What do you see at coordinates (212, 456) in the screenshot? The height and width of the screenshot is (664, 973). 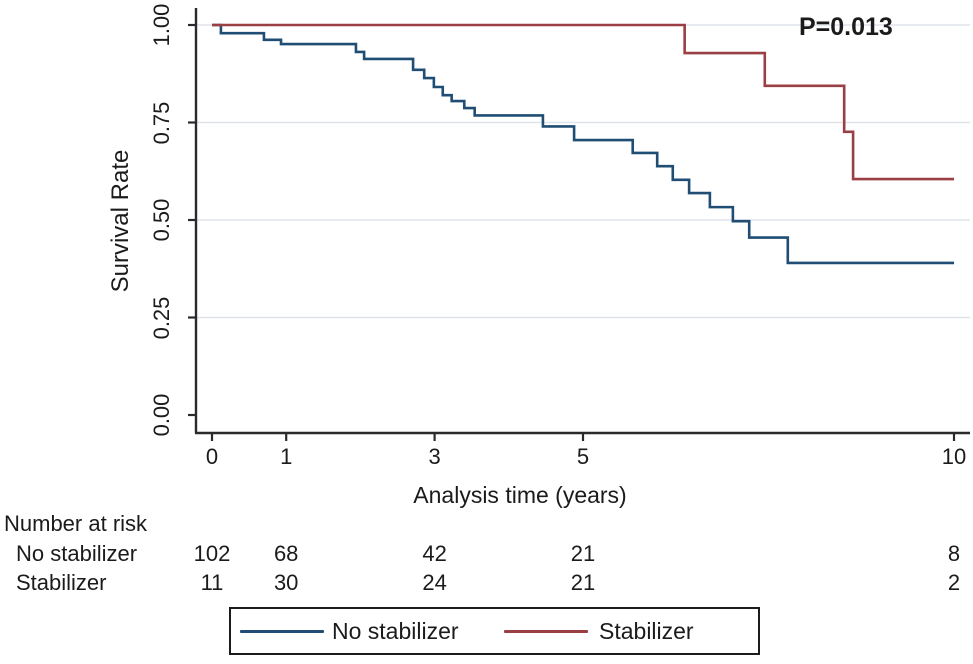 I see `x-tick-label-0: 0` at bounding box center [212, 456].